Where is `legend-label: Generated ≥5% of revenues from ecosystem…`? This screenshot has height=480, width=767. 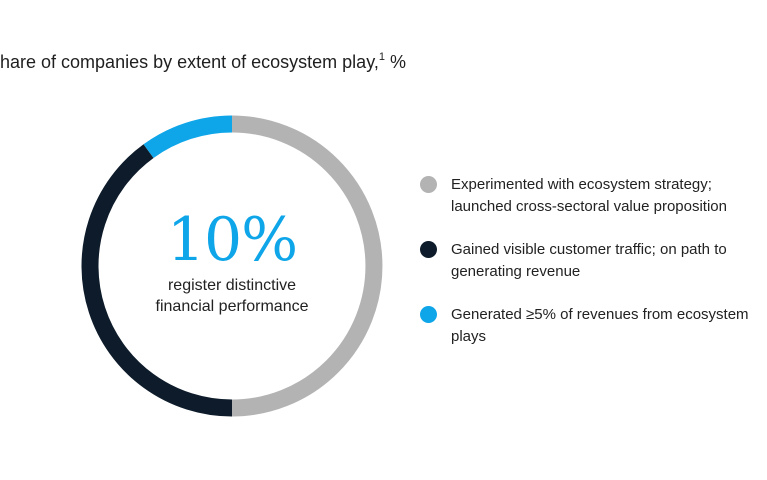 legend-label: Generated ≥5% of revenues from ecosystem… is located at coordinates (600, 325).